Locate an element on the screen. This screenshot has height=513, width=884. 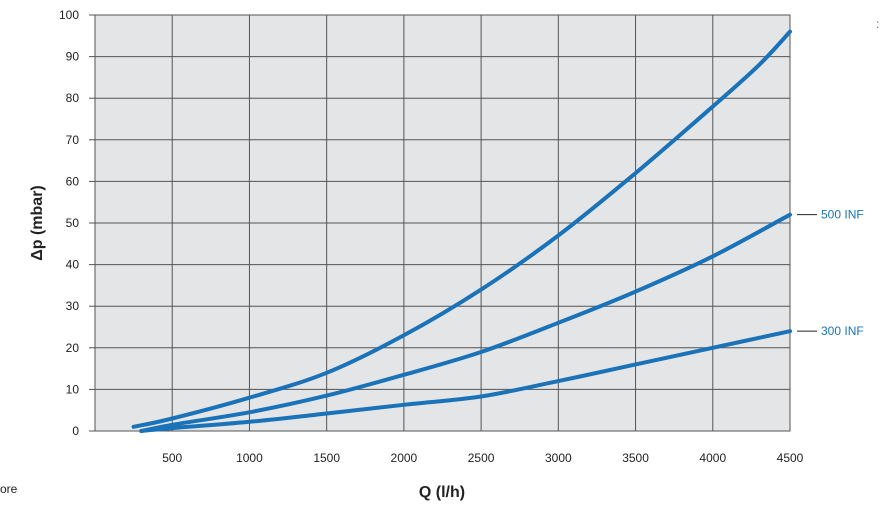
series-label: 300 INF is located at coordinates (842, 331).